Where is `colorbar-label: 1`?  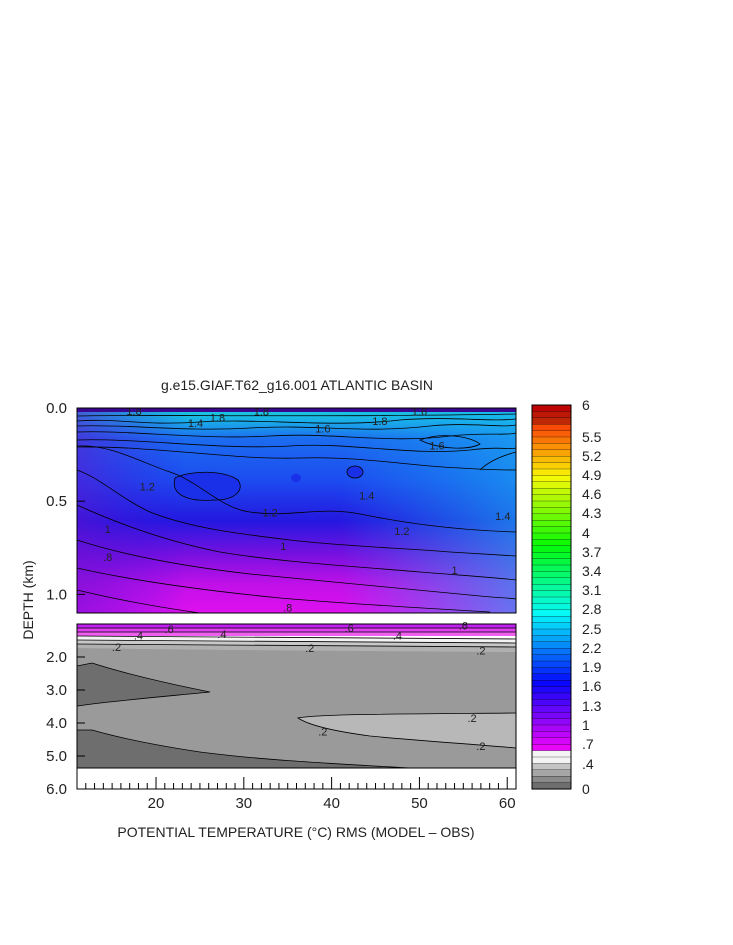
colorbar-label: 1 is located at coordinates (586, 725).